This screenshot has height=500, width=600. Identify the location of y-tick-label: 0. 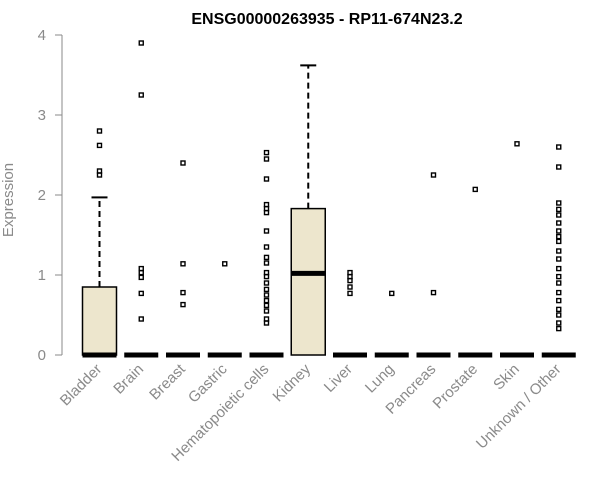
(42, 355).